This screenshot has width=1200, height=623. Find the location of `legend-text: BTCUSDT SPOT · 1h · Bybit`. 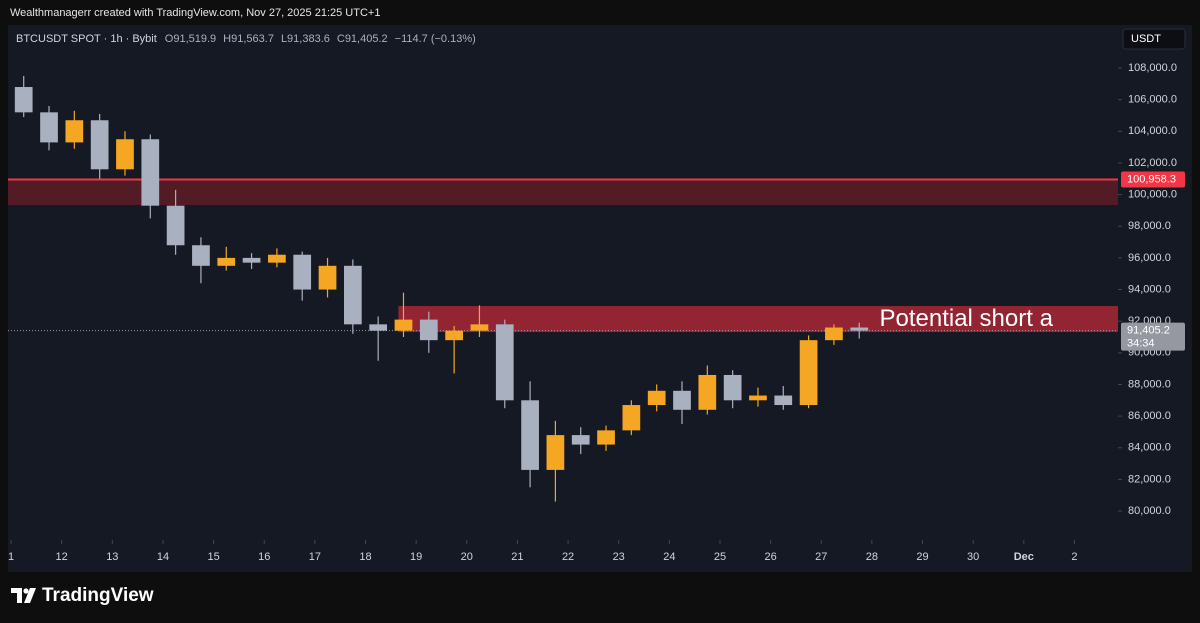

legend-text: BTCUSDT SPOT · 1h · Bybit is located at coordinates (86, 39).